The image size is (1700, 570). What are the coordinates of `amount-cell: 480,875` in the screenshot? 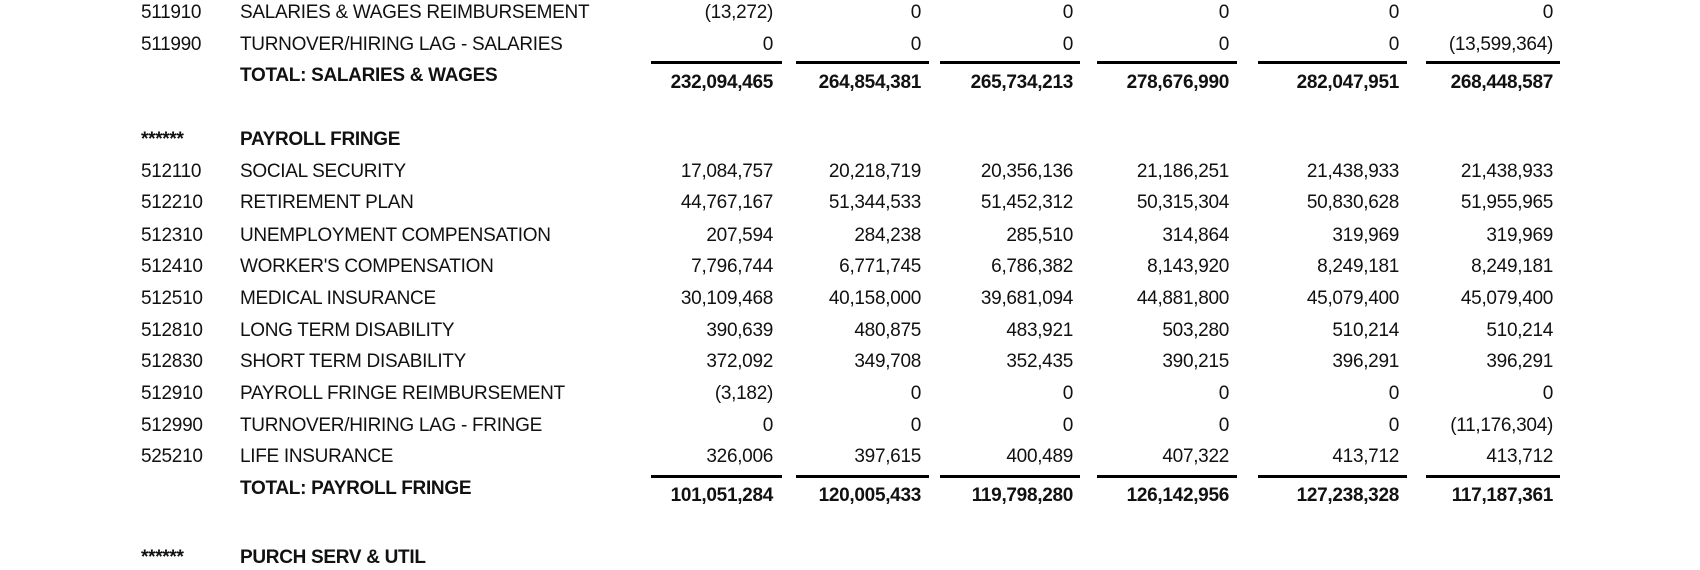 It's located at (887, 330).